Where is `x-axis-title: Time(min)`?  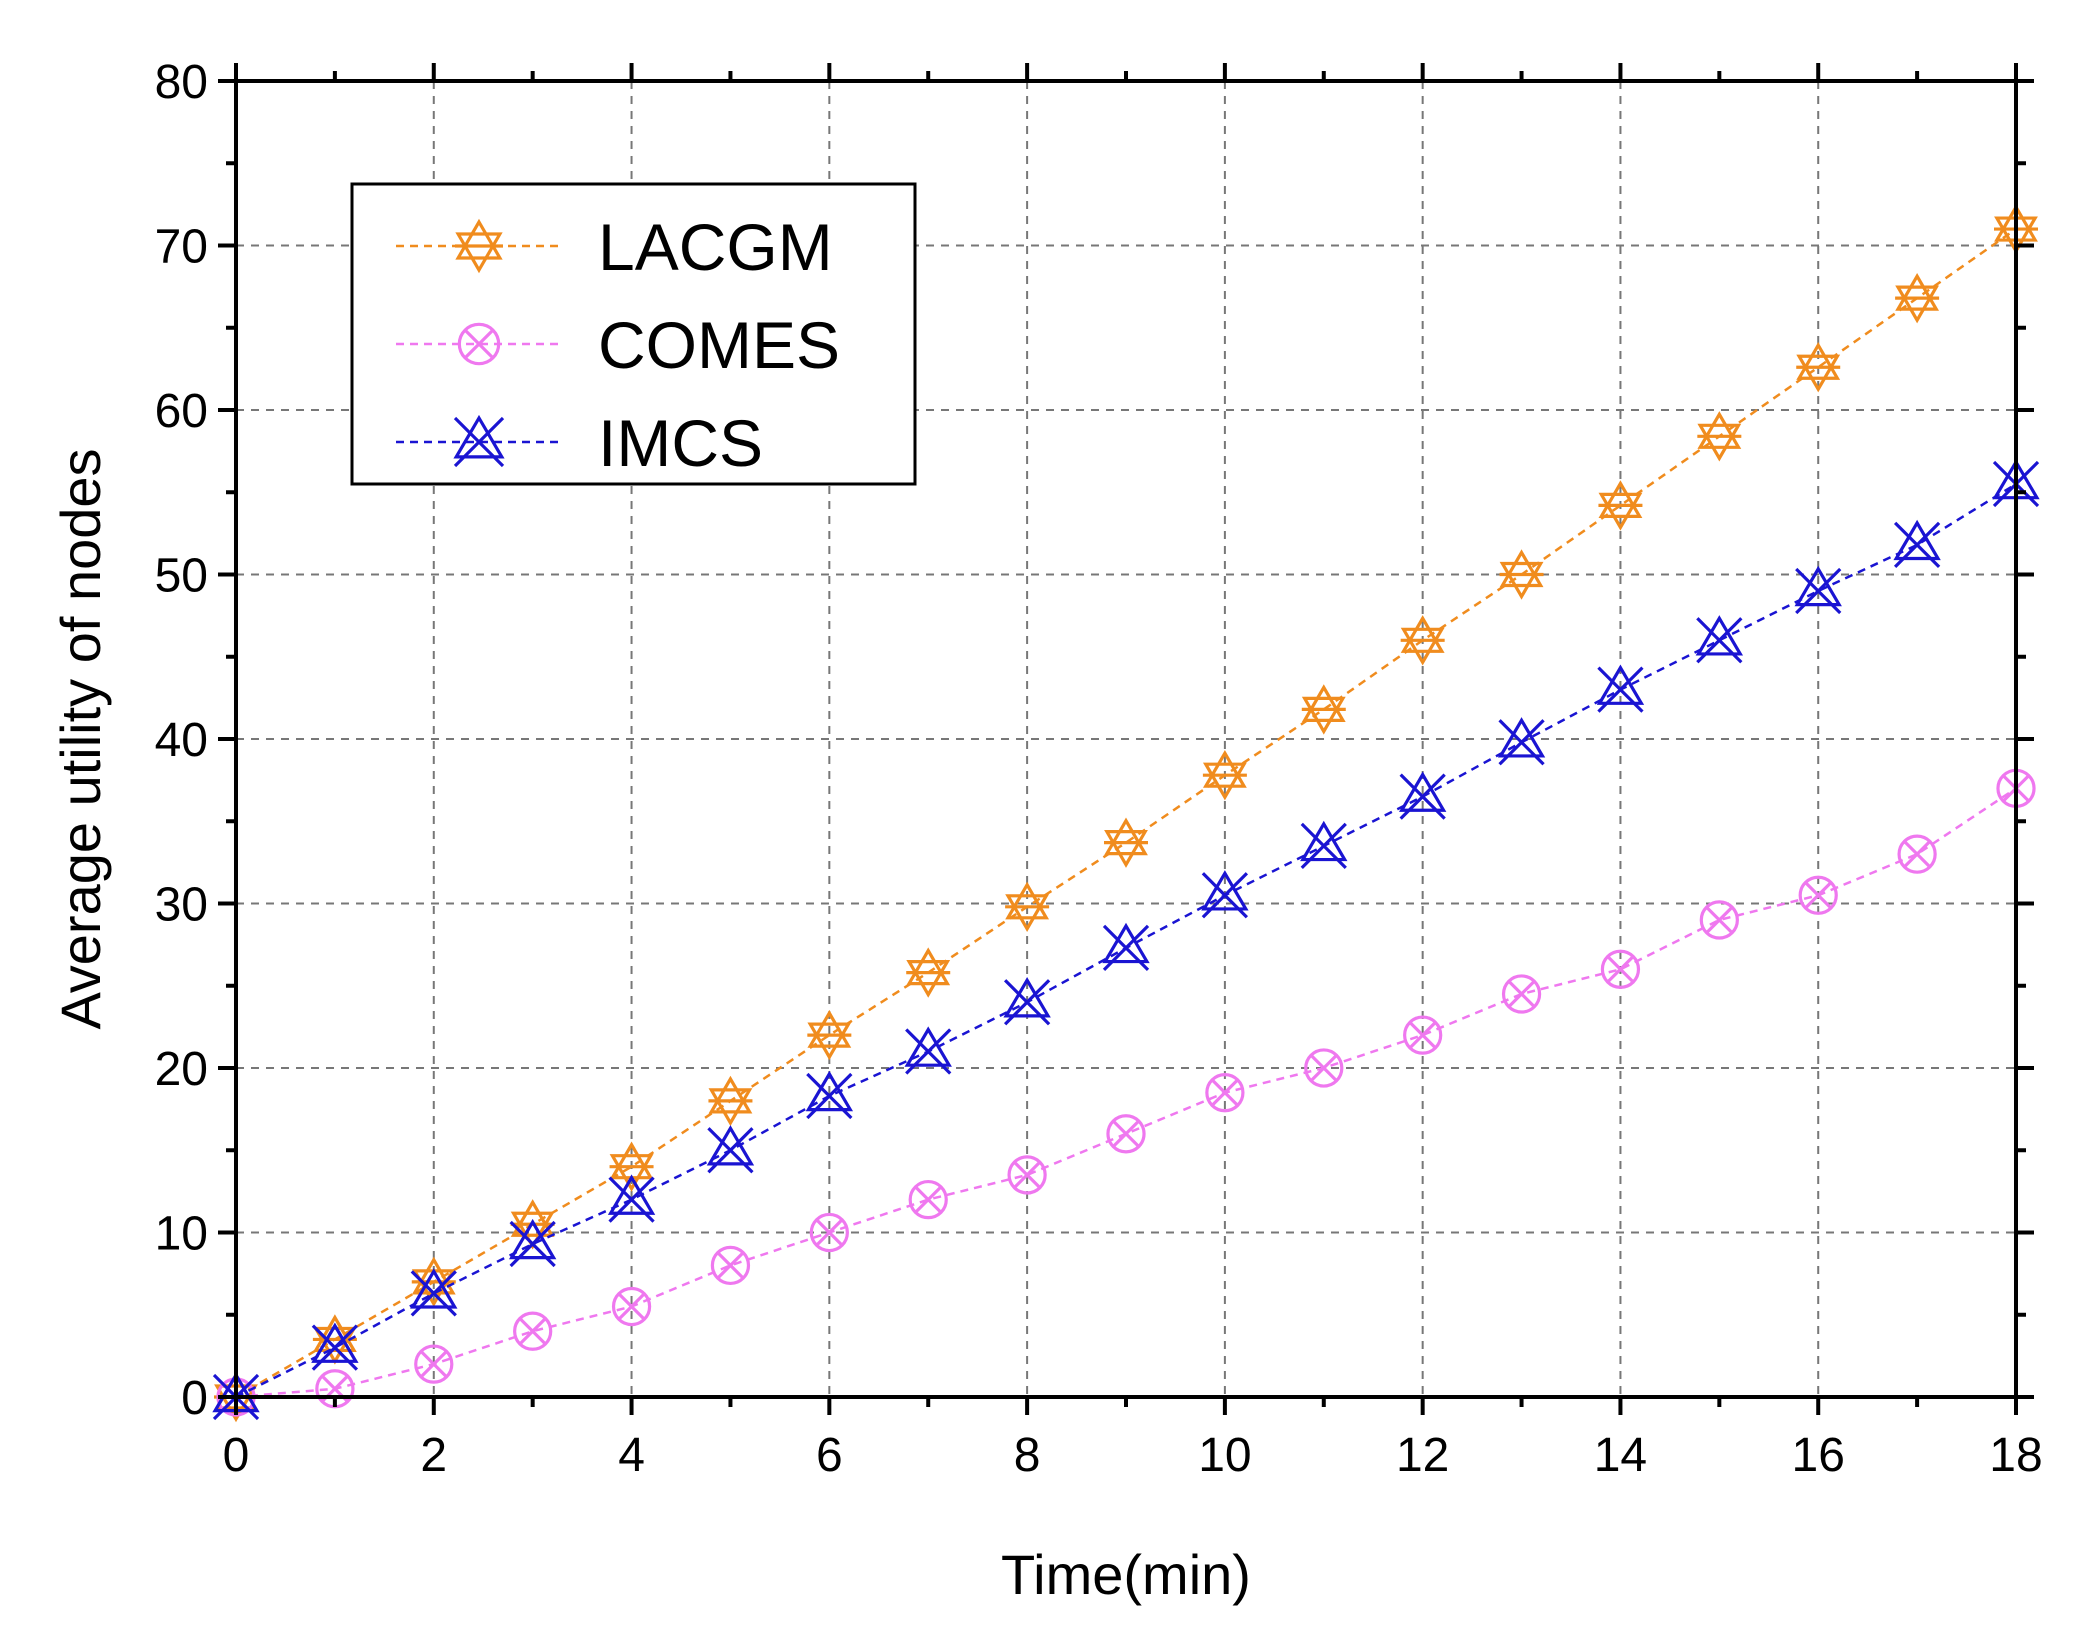 x-axis-title: Time(min) is located at coordinates (1126, 1574).